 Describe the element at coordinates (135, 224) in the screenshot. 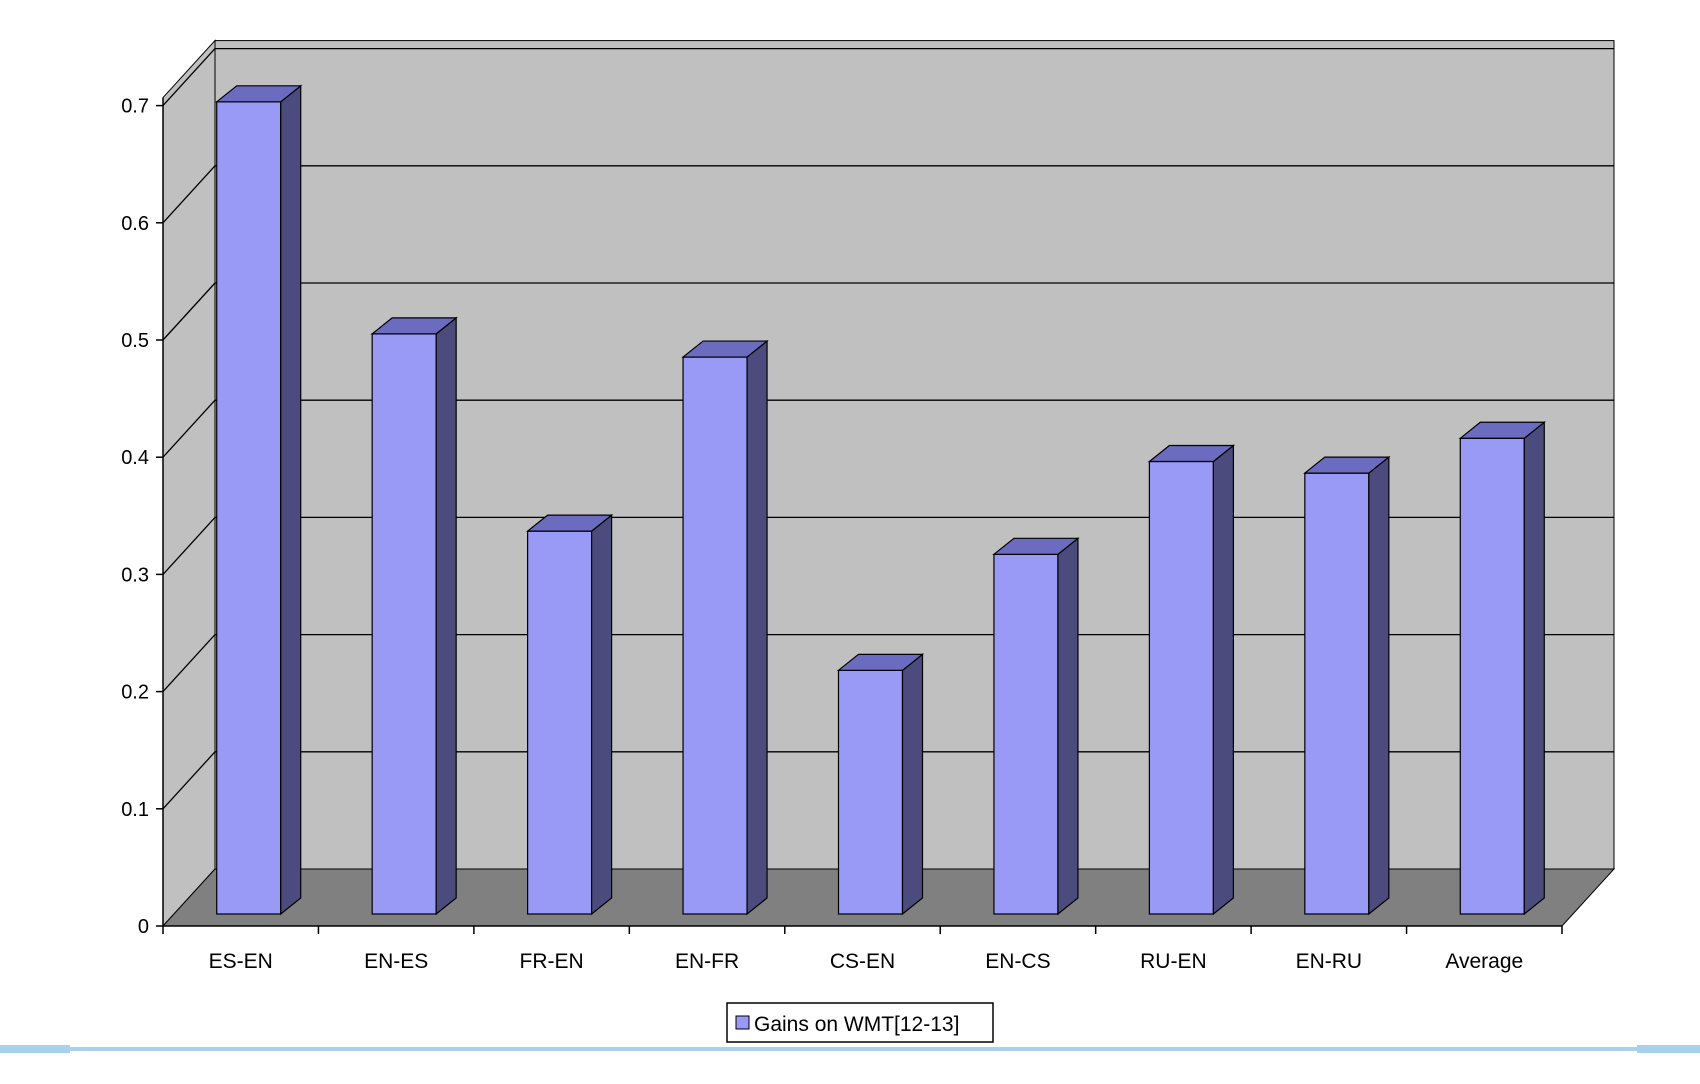

I see `y-tick-label: 0.6` at that location.